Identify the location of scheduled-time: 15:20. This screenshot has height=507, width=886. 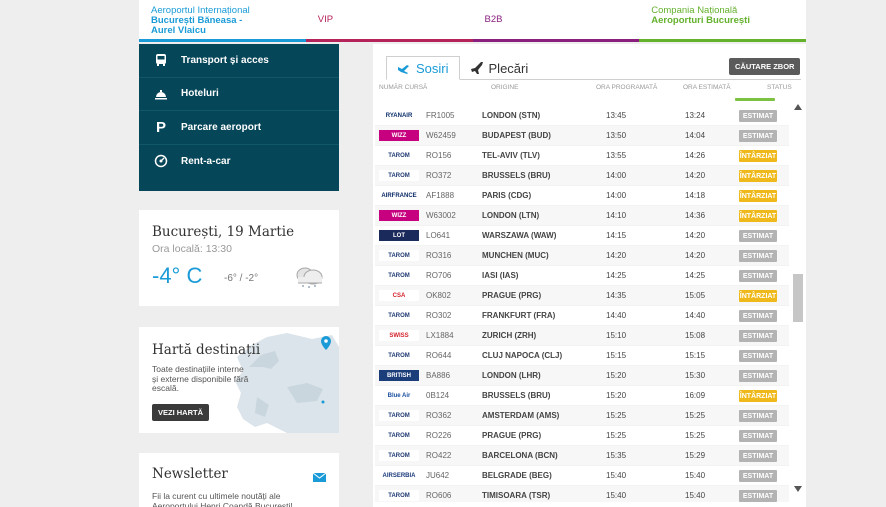
(616, 375).